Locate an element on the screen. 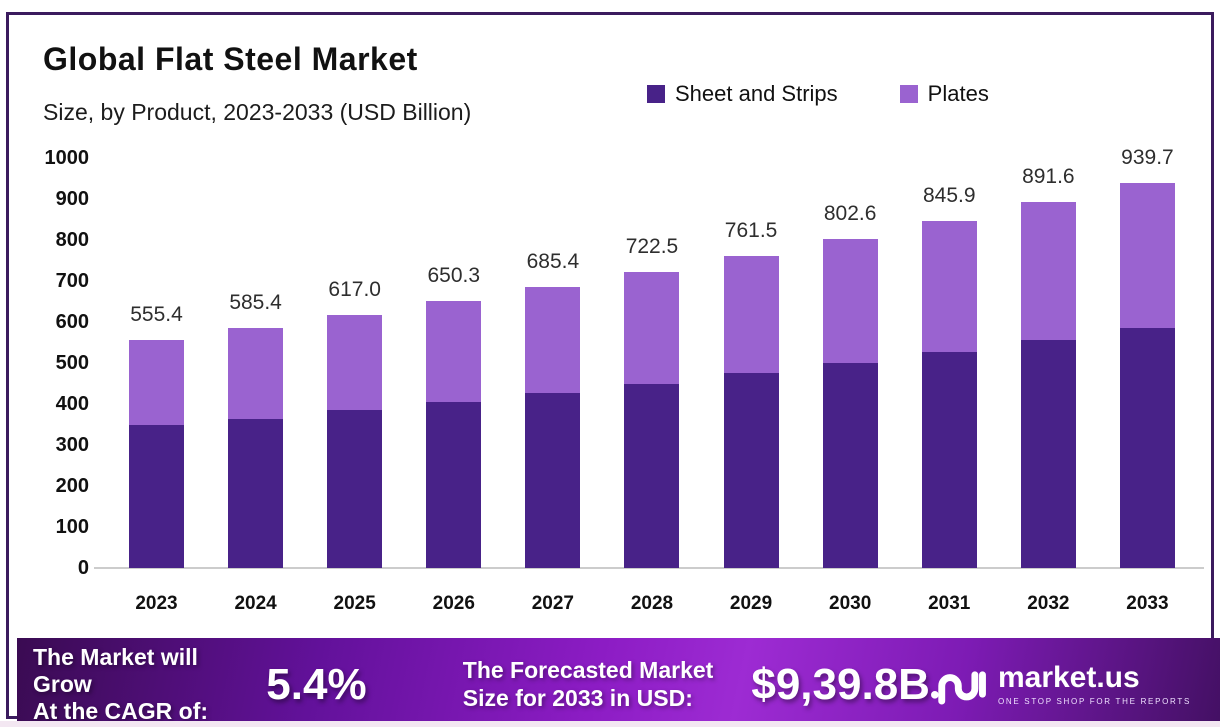 The height and width of the screenshot is (727, 1220). legend-label: Plates is located at coordinates (958, 93).